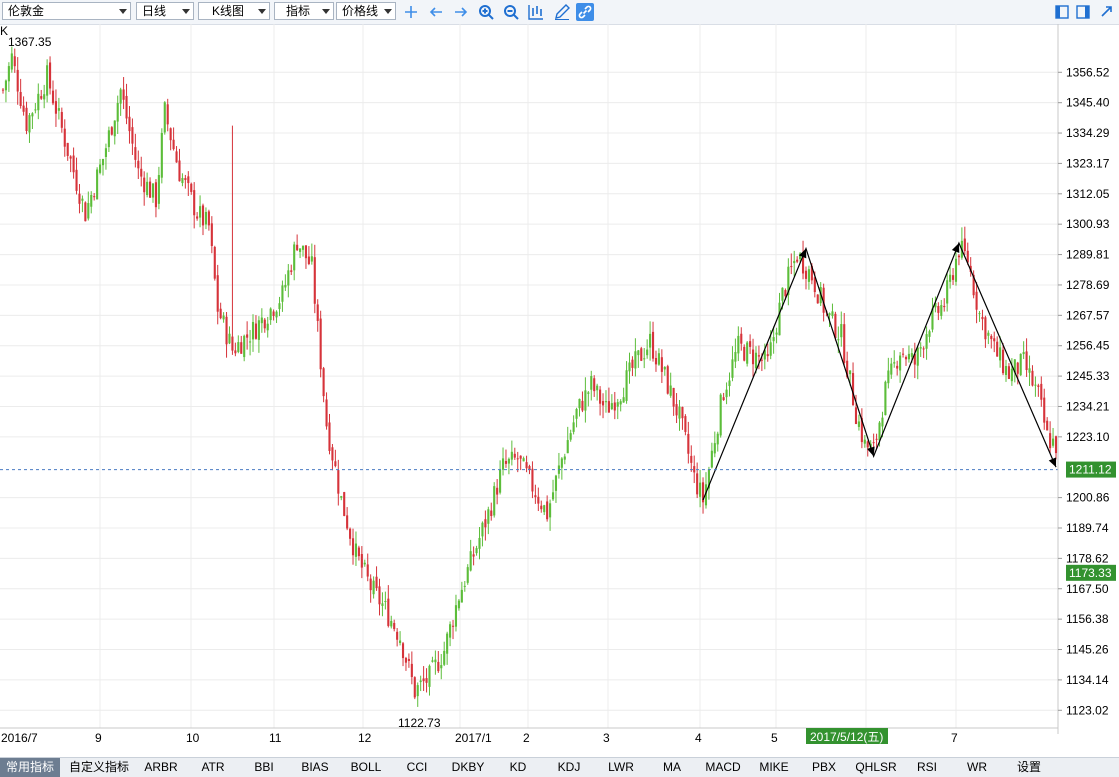 The height and width of the screenshot is (777, 1119). What do you see at coordinates (98, 767) in the screenshot?
I see `tab-custom-indicators: 自定义指标` at bounding box center [98, 767].